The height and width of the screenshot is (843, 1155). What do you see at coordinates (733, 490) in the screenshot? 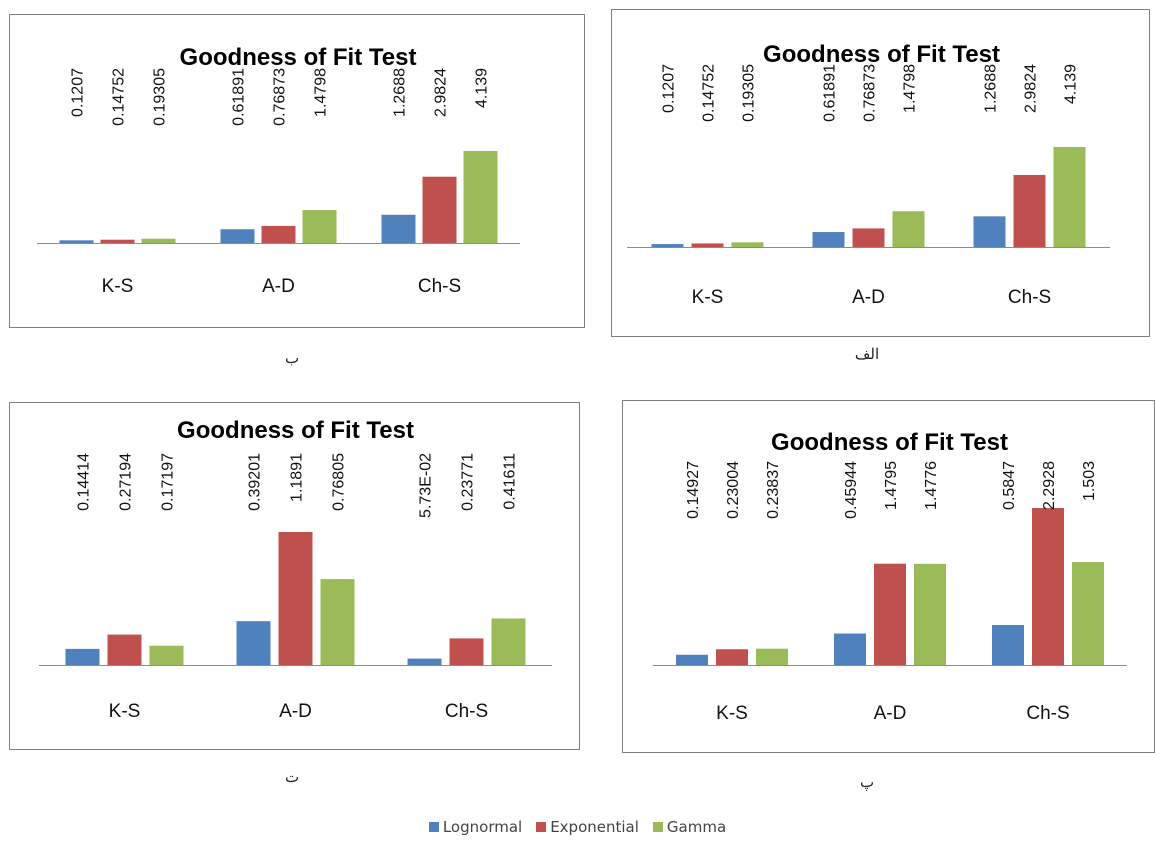
I see `data-label: 0.23004` at bounding box center [733, 490].